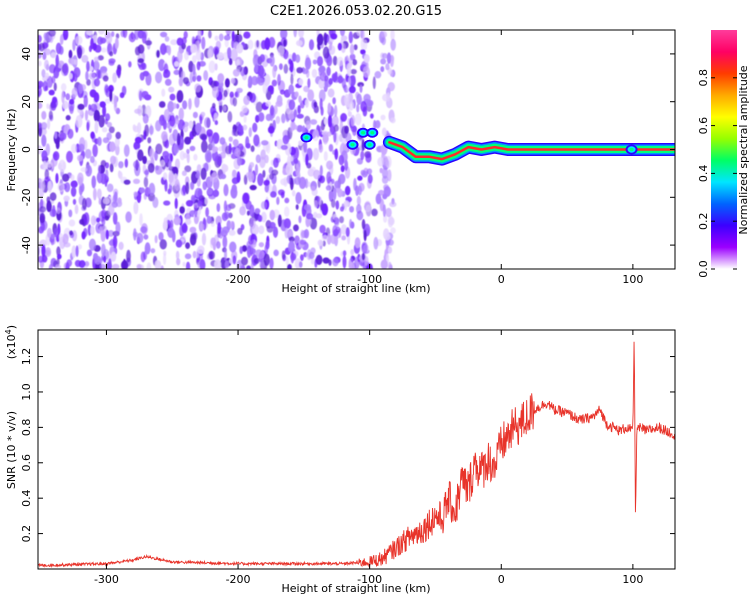  Describe the element at coordinates (106, 279) in the screenshot. I see `spectrogram-x-tick-label-0: -300` at that location.